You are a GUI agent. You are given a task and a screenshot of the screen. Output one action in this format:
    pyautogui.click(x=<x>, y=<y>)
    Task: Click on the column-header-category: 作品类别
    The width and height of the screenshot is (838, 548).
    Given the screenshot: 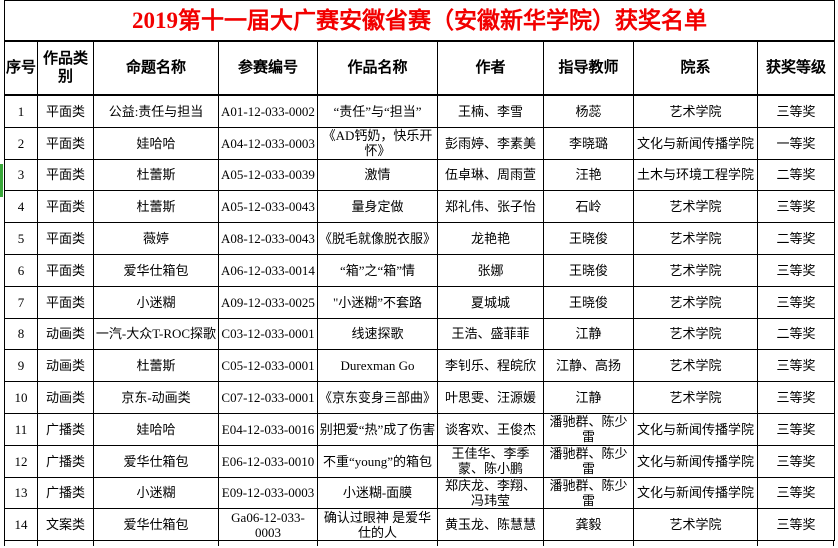 What is the action you would take?
    pyautogui.click(x=65, y=69)
    